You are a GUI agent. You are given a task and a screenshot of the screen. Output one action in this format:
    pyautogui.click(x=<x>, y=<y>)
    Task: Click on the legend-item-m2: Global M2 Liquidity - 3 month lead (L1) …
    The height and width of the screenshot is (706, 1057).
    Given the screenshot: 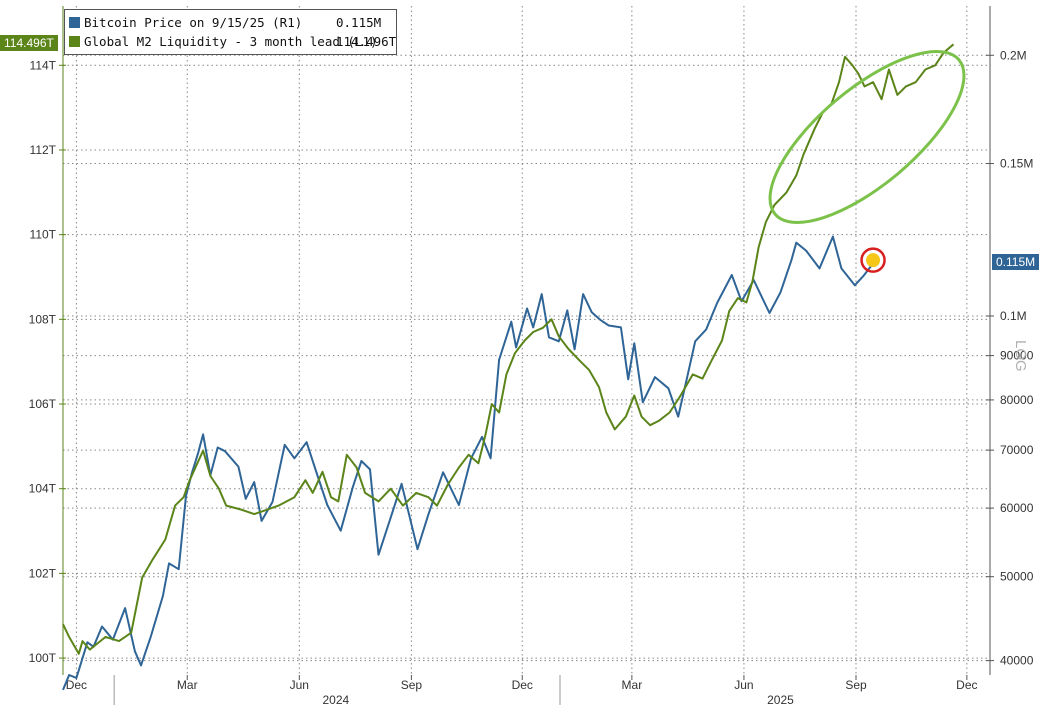 What is the action you would take?
    pyautogui.click(x=232, y=41)
    